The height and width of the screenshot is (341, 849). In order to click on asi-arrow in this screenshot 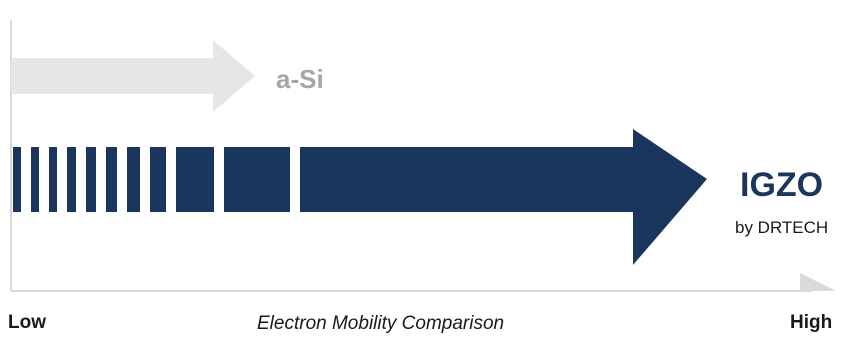, I will do `click(133, 76)`.